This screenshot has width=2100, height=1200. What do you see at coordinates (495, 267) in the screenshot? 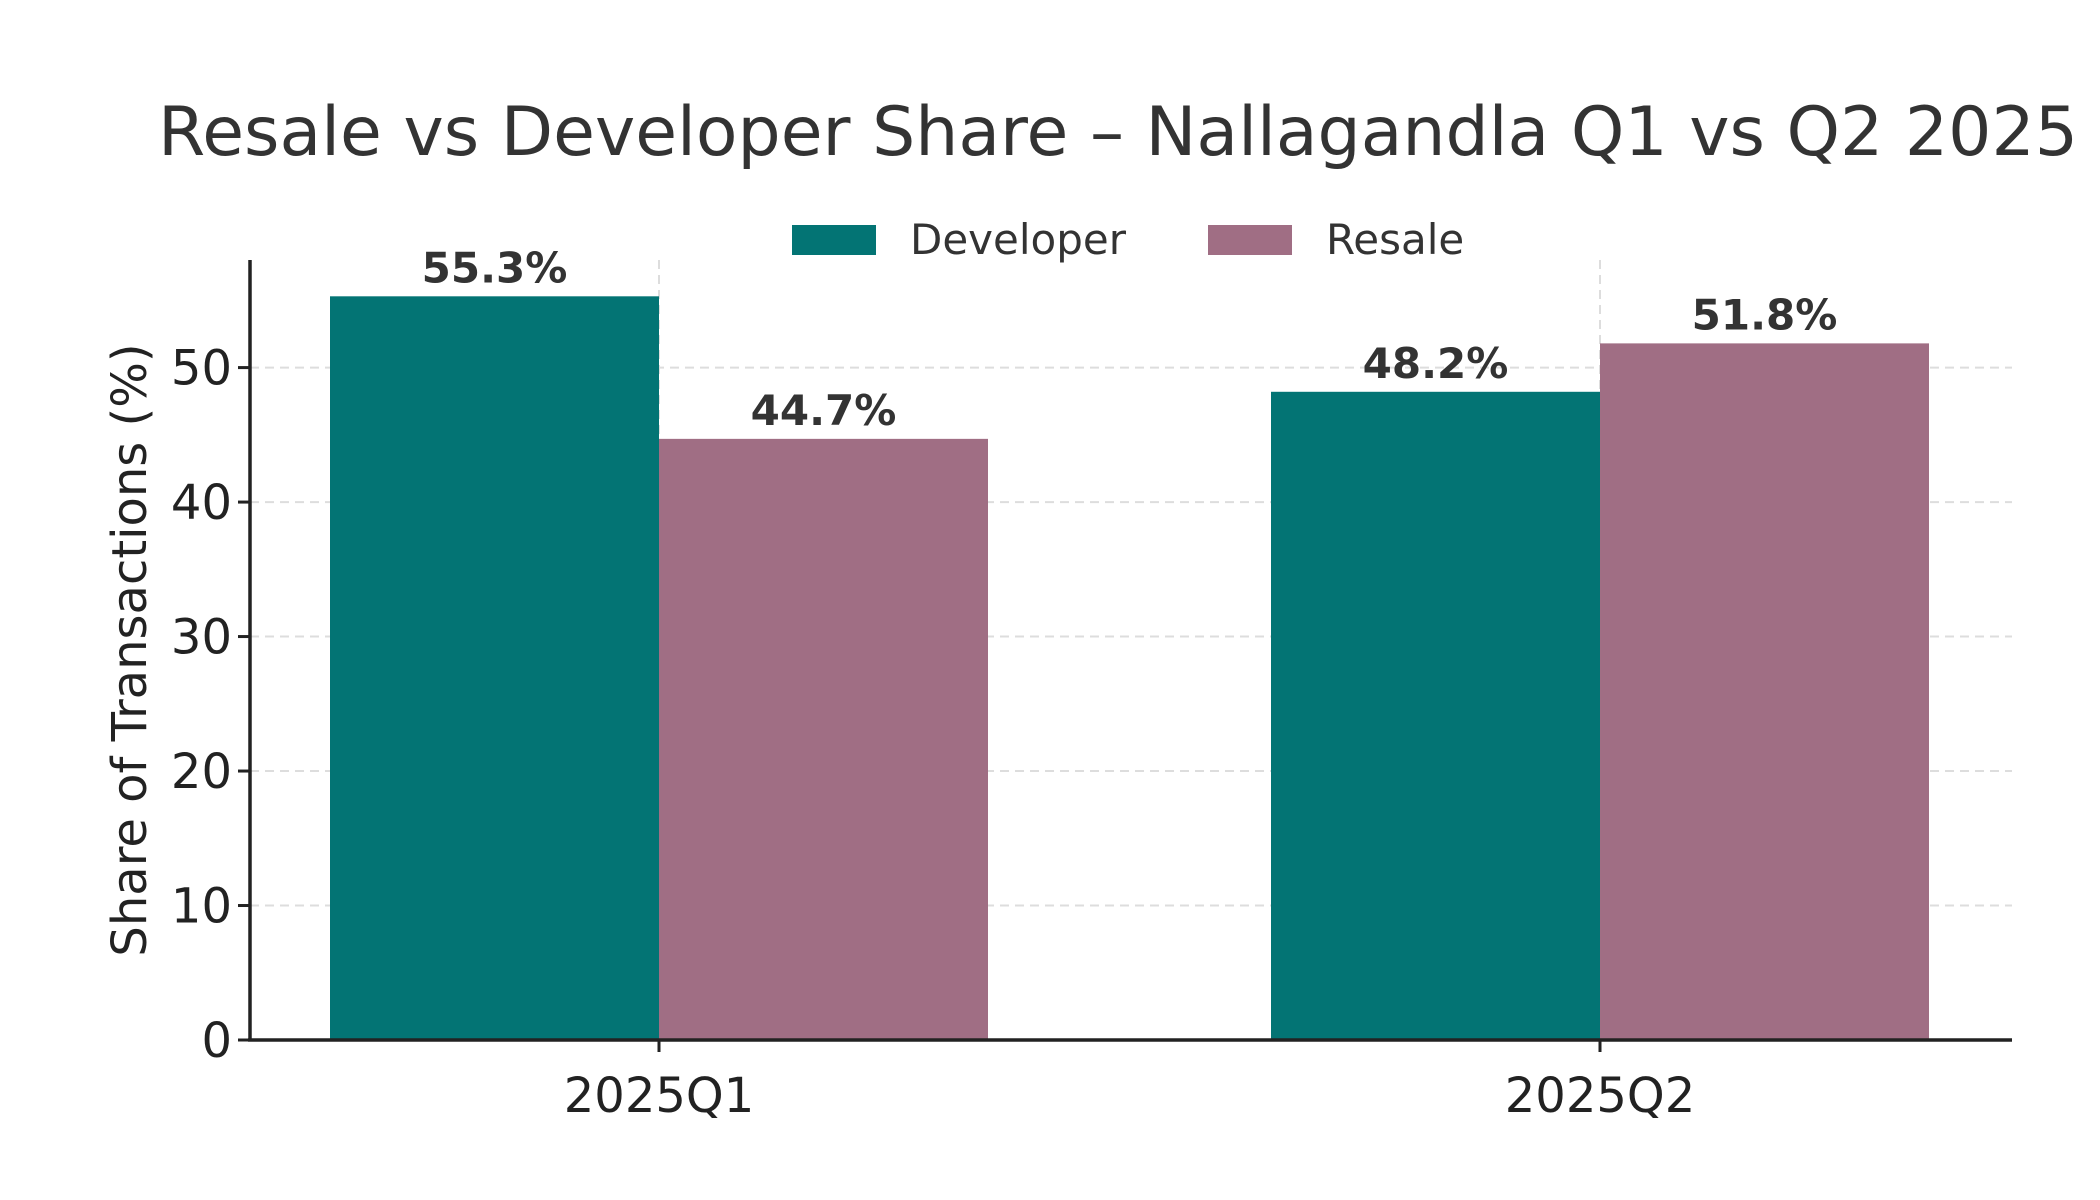
I see `value-label-developer-2025Q1: 55.3%` at bounding box center [495, 267].